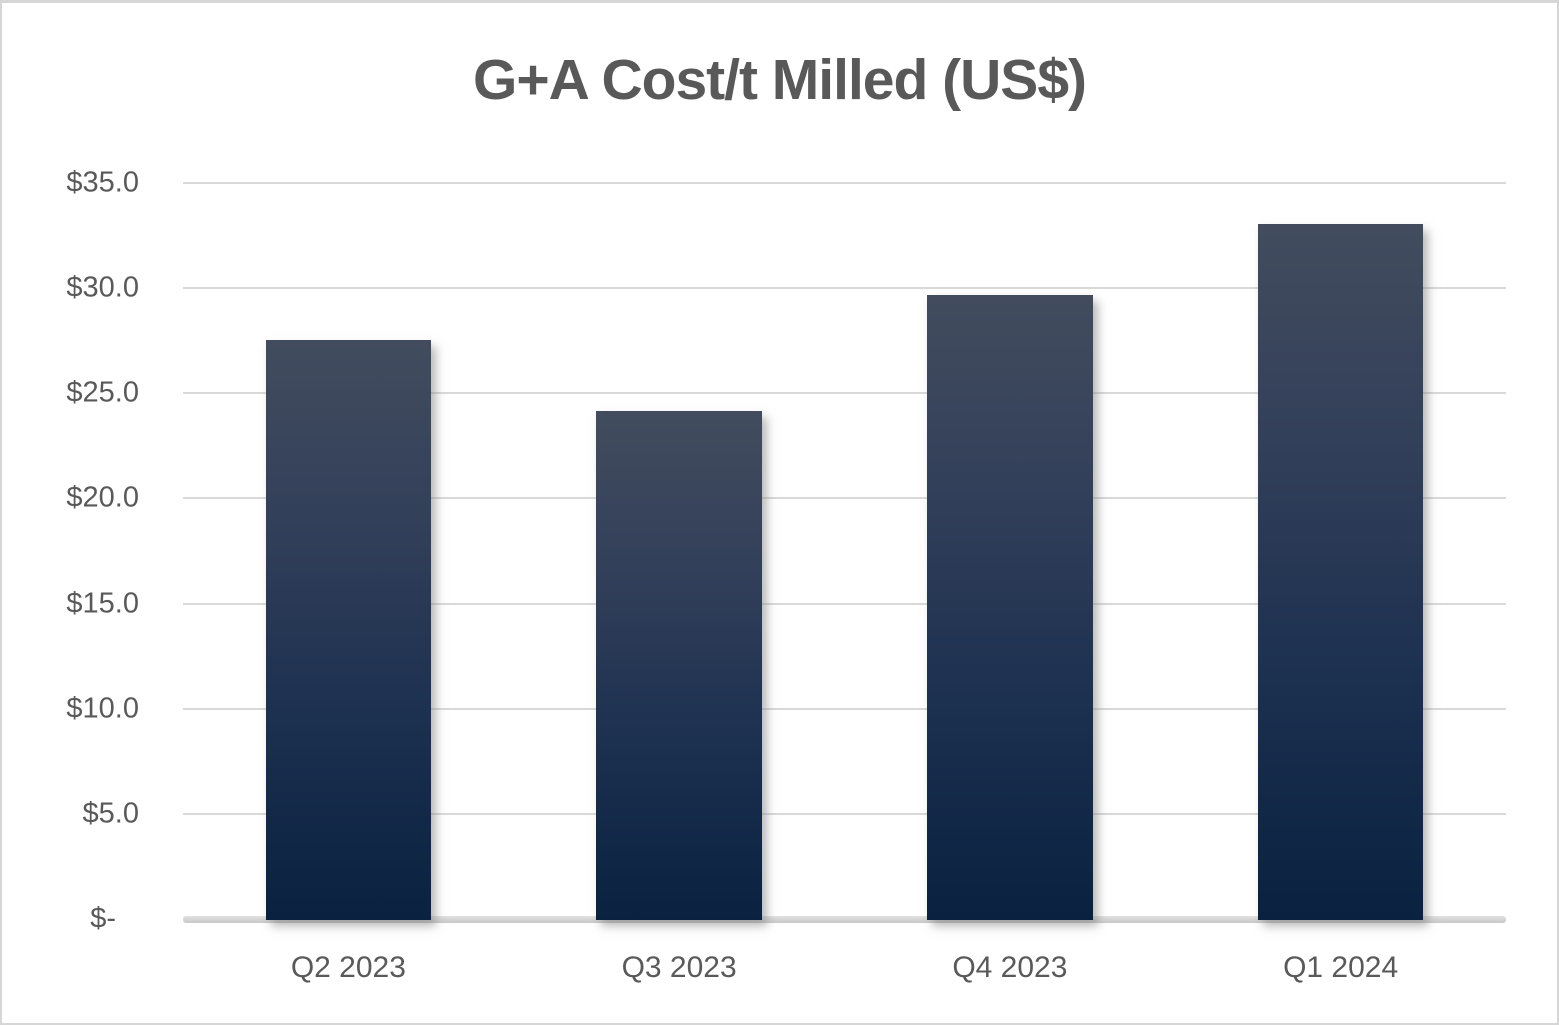  I want to click on y-axis-tick-label: $10.0, so click(102, 708).